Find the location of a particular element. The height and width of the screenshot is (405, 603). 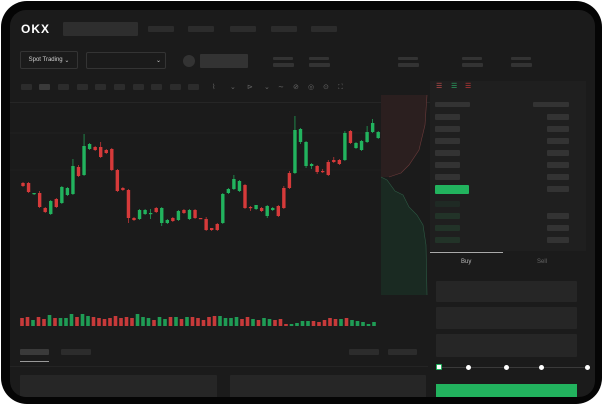

coin-icon is located at coordinates (189, 61).